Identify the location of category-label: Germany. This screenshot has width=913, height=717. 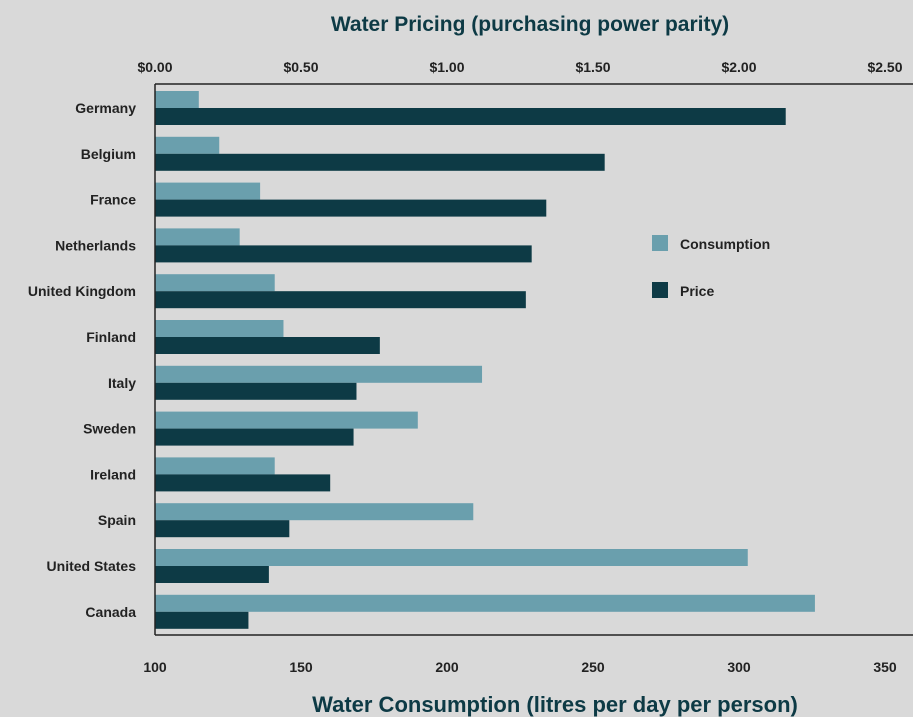
(105, 108).